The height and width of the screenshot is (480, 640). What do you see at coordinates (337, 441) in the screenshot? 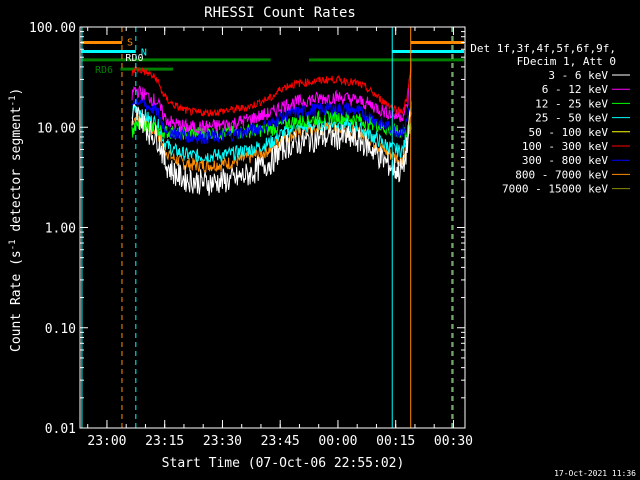
I see `x-tick-label-4: 00:00` at bounding box center [337, 441].